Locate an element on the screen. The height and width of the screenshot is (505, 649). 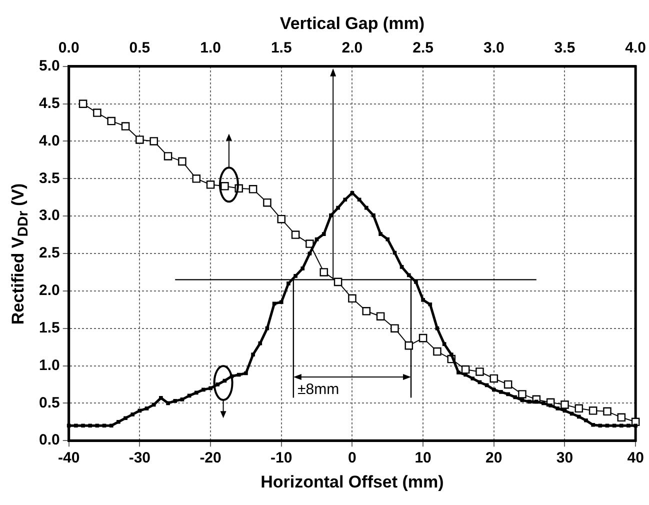
x2-tick-label: 1.5 is located at coordinates (281, 48).